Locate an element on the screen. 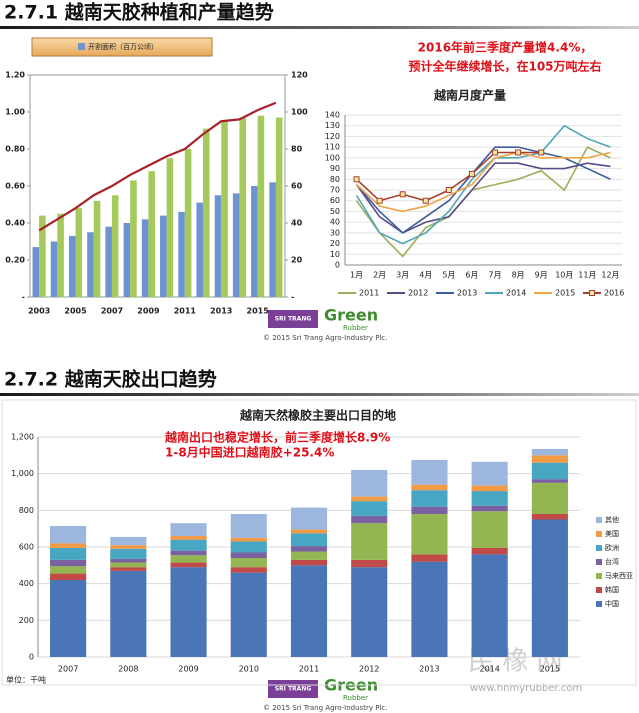 This screenshot has height=713, width=639. y2-tick-label: 40 is located at coordinates (297, 223).